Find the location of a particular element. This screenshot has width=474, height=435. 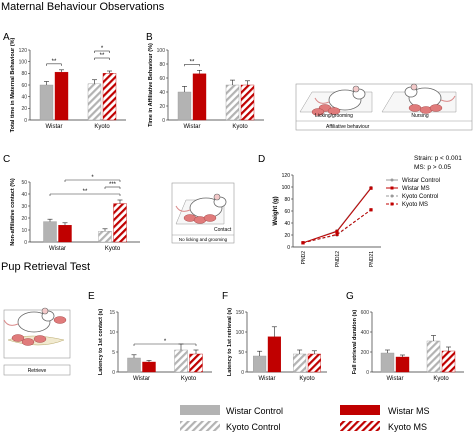

panel-letter-c: C is located at coordinates (6, 159).